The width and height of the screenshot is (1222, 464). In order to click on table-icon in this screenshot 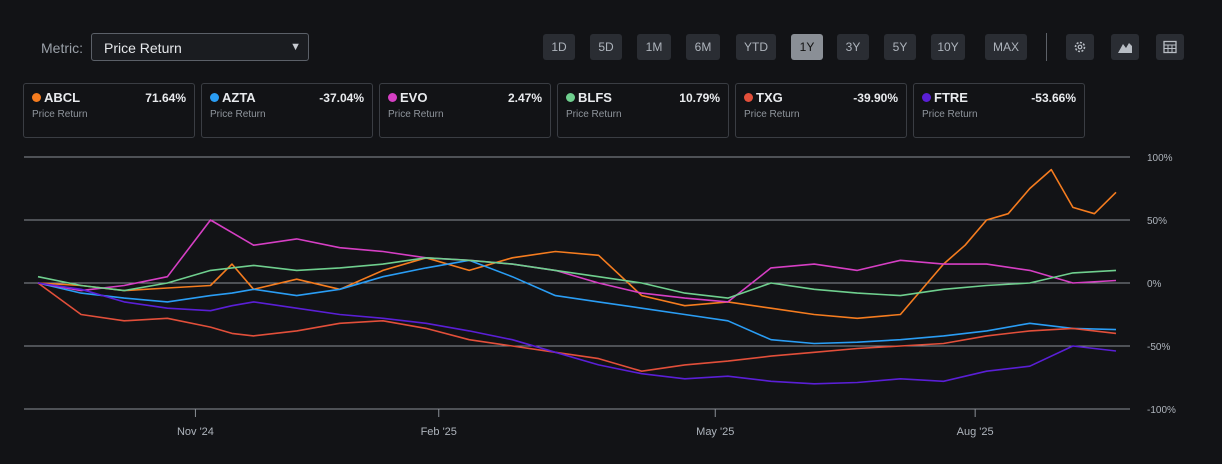, I will do `click(1170, 47)`.